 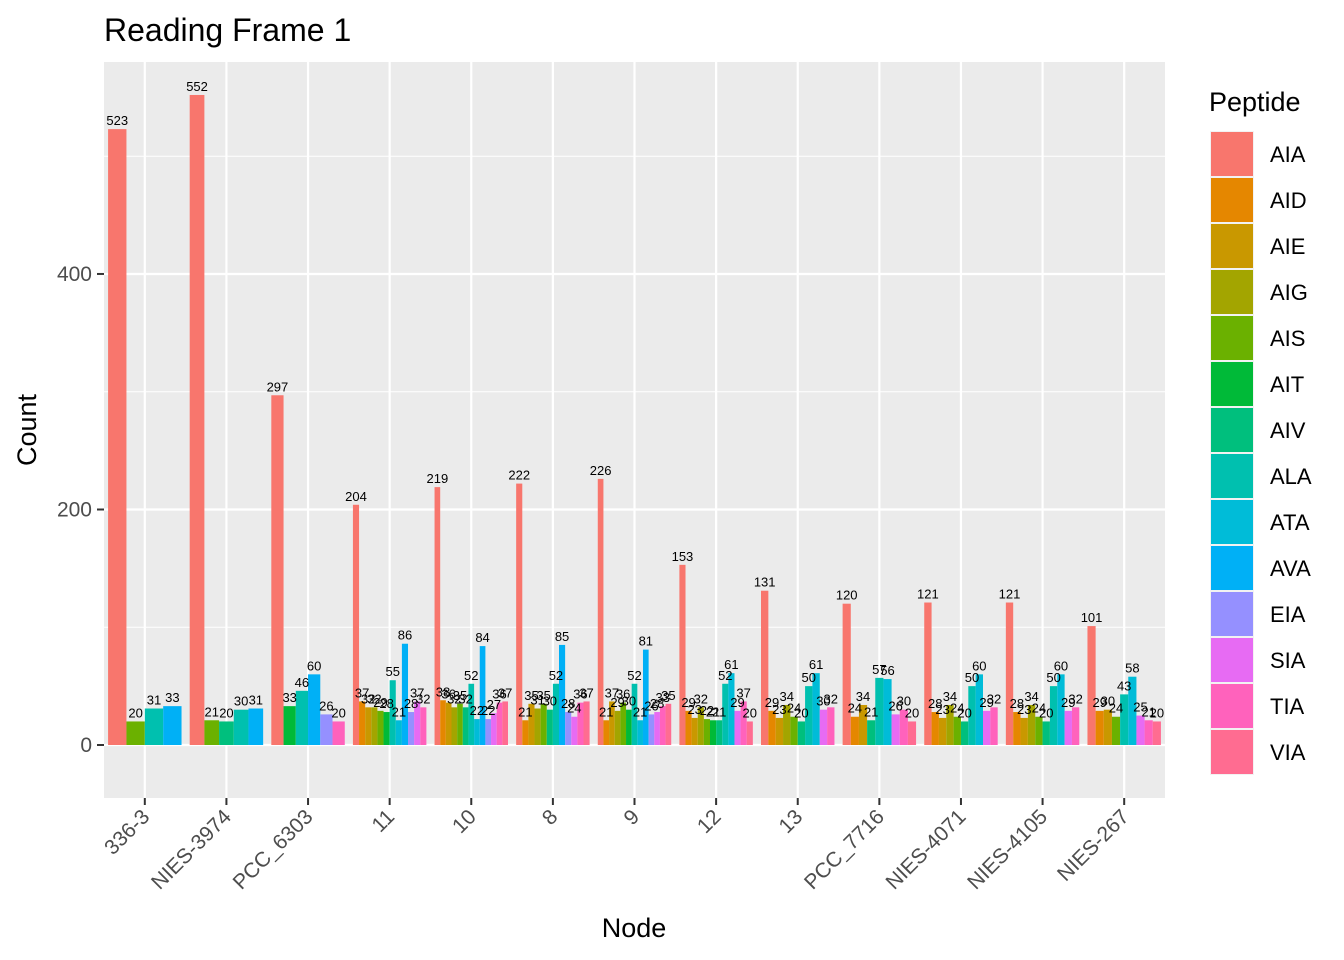 I want to click on legend-label: AIS, so click(x=1287, y=338).